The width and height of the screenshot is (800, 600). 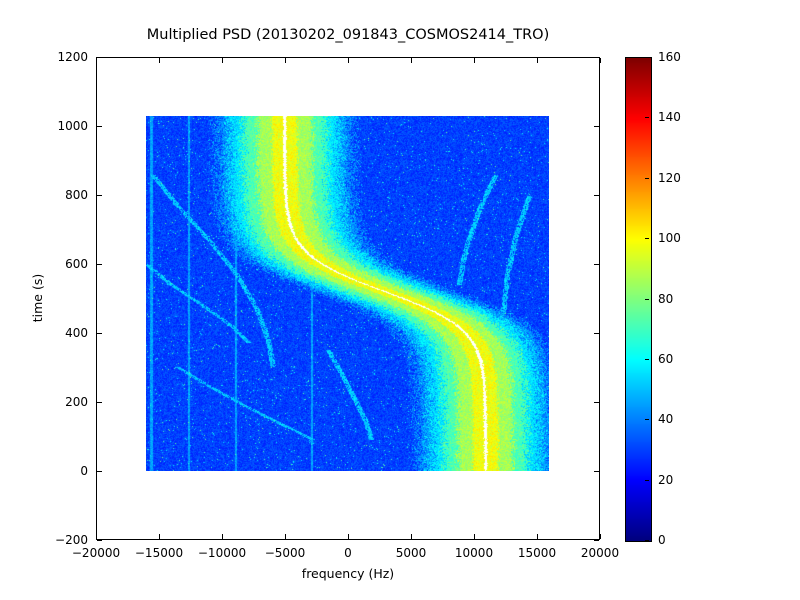 I want to click on colorbar-tick-label: 40, so click(x=666, y=419).